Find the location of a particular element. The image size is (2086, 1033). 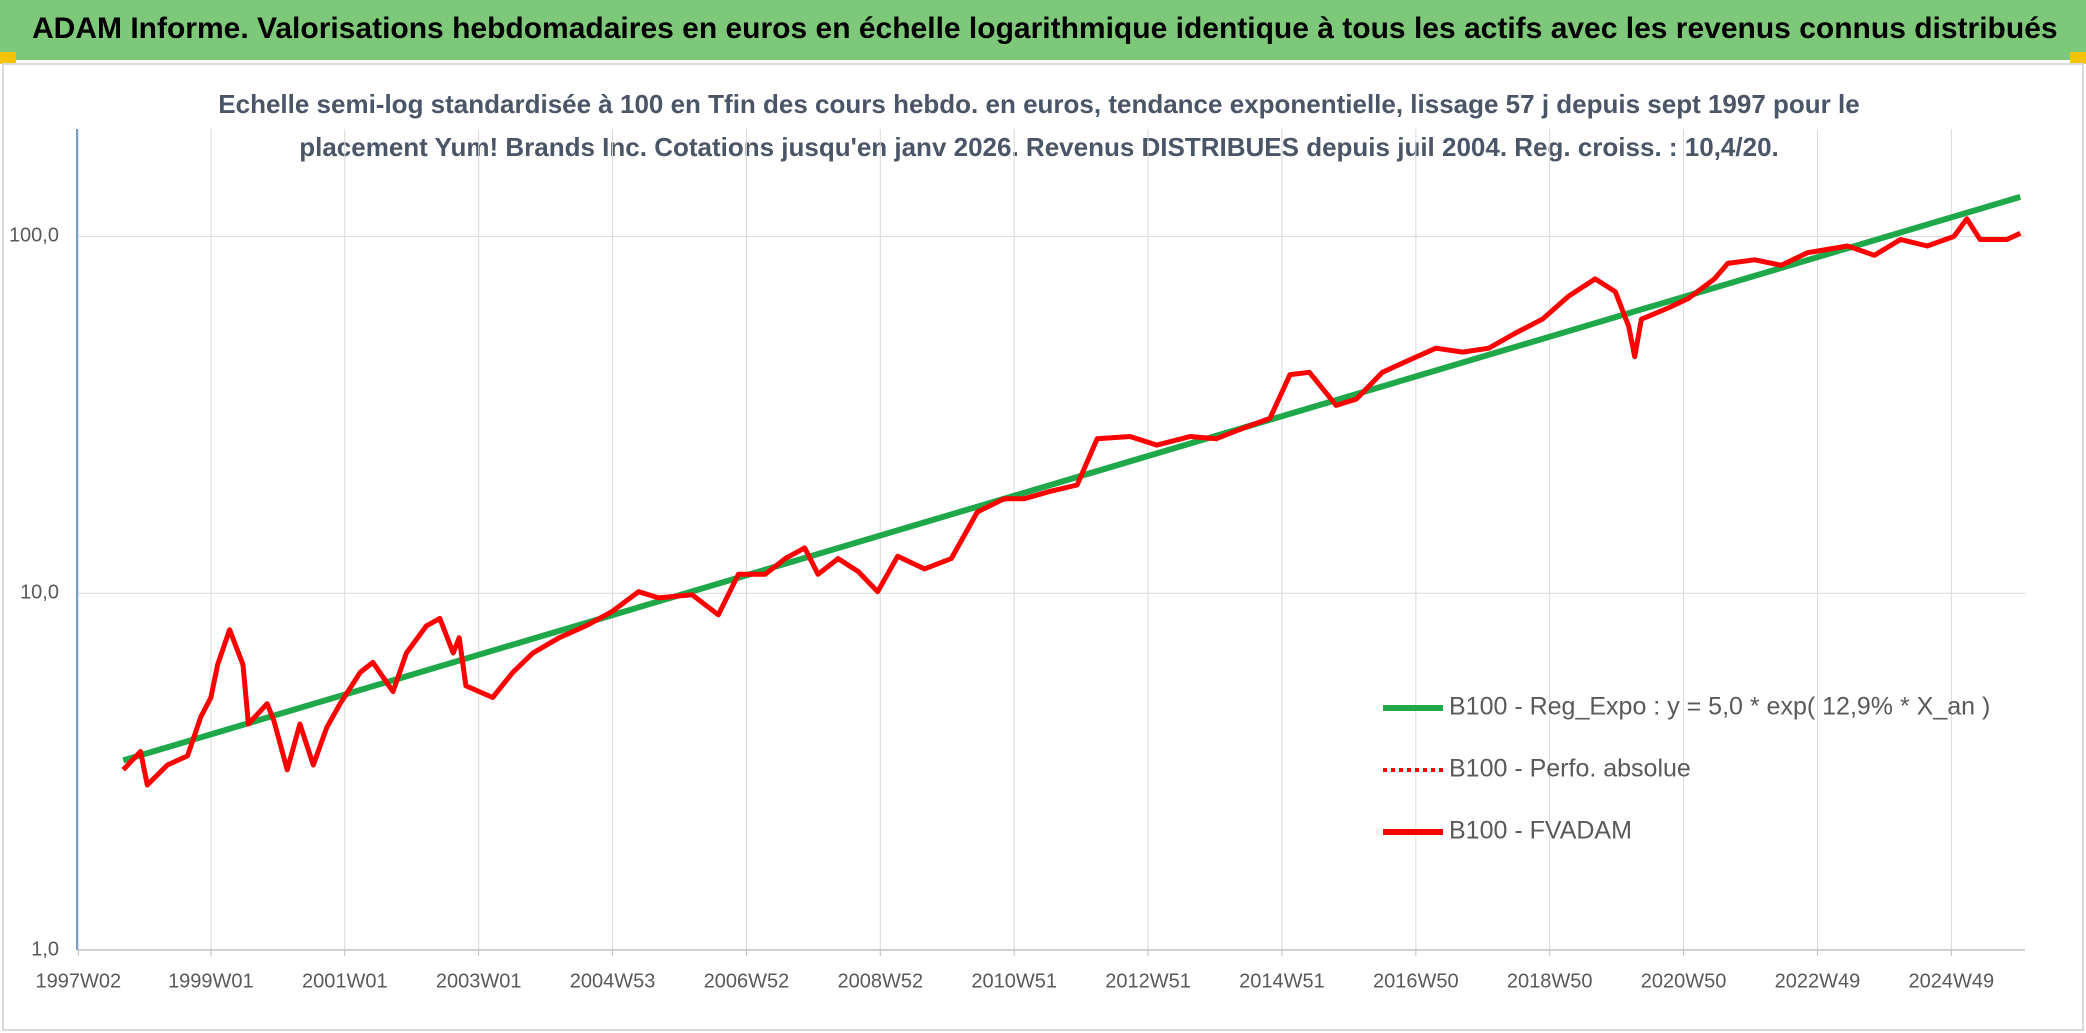

y-tick-label: 100,0 is located at coordinates (34, 236).